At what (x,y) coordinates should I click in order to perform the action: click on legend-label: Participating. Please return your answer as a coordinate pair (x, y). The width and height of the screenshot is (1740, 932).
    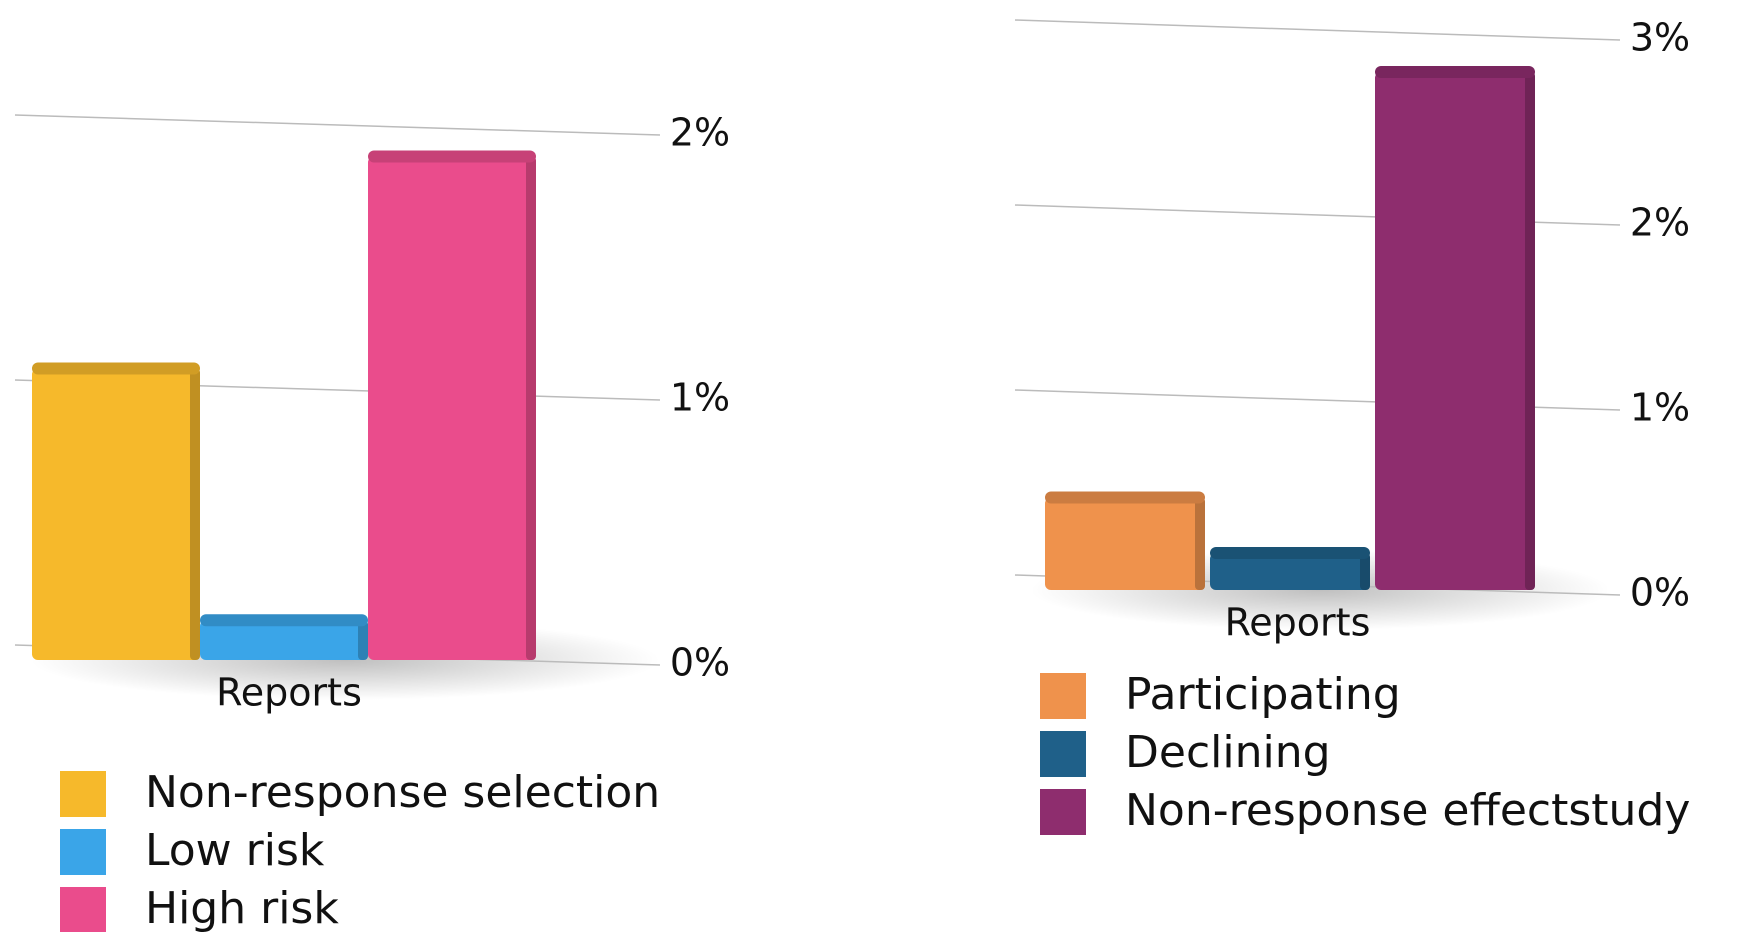
    Looking at the image, I should click on (1263, 694).